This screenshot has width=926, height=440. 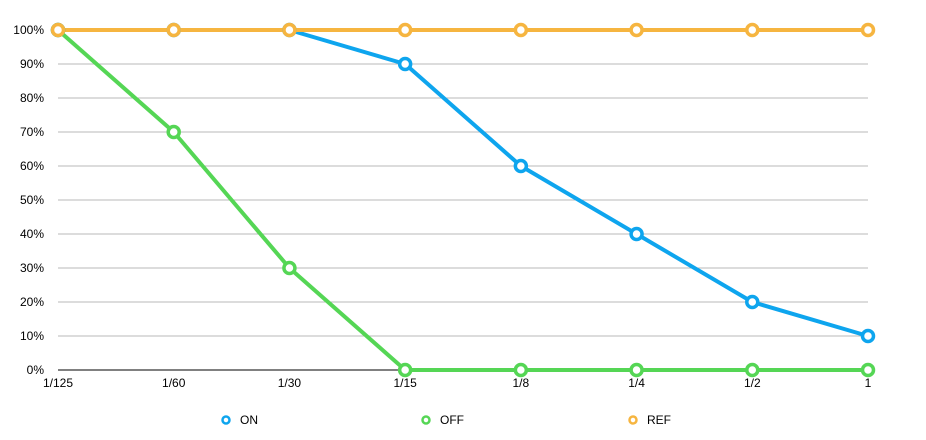 What do you see at coordinates (457, 379) in the screenshot?
I see `x-axis: 1/125 1/60 1/30 1/15 1/8 1/4 1/2 1` at bounding box center [457, 379].